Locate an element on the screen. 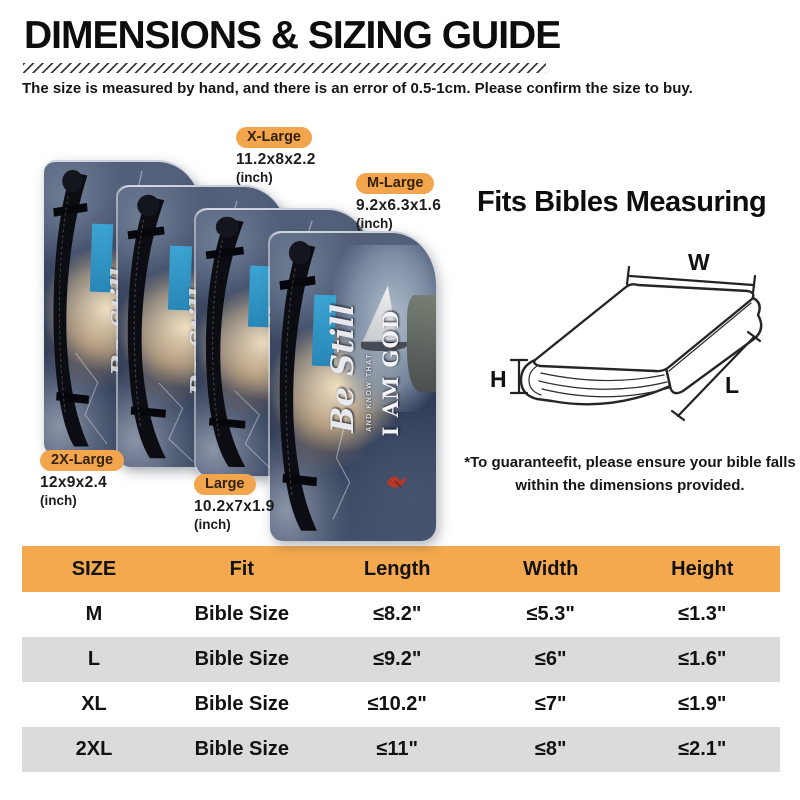 Image resolution: width=800 pixels, height=800 pixels. size-dimensions: 10.2x7x1.9 is located at coordinates (234, 506).